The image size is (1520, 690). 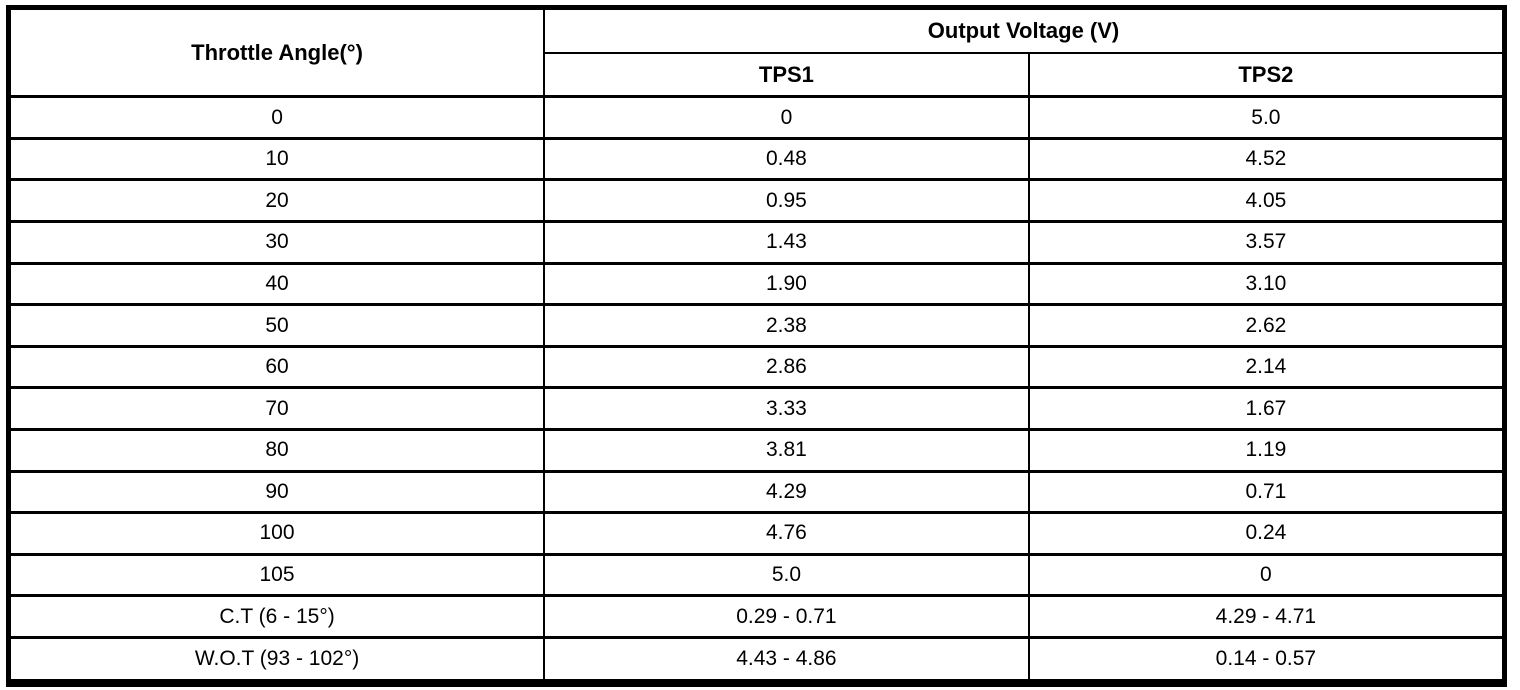 What do you see at coordinates (276, 575) in the screenshot?
I see `angle-cell: 105` at bounding box center [276, 575].